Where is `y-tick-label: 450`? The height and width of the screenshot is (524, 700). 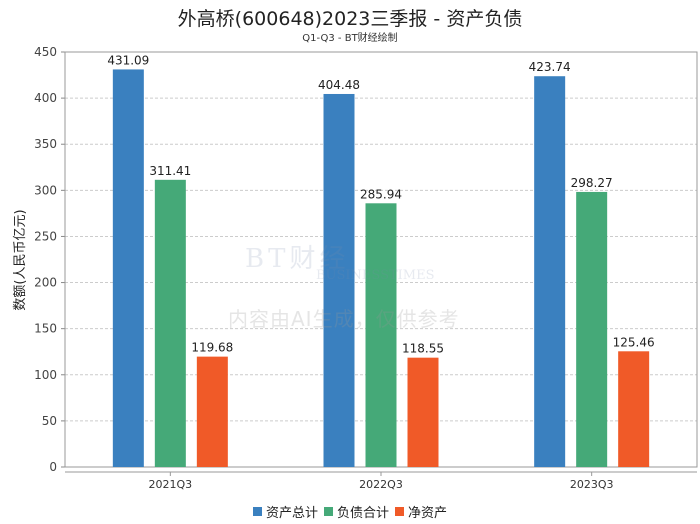
y-tick-label: 450 is located at coordinates (45, 52).